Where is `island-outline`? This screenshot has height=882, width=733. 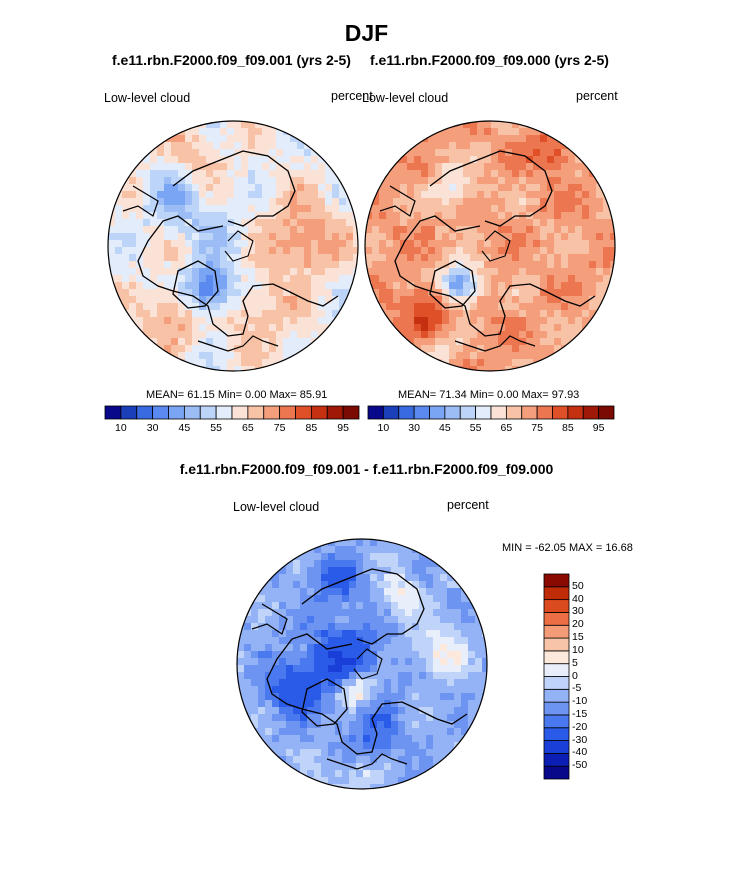 island-outline is located at coordinates (239, 246).